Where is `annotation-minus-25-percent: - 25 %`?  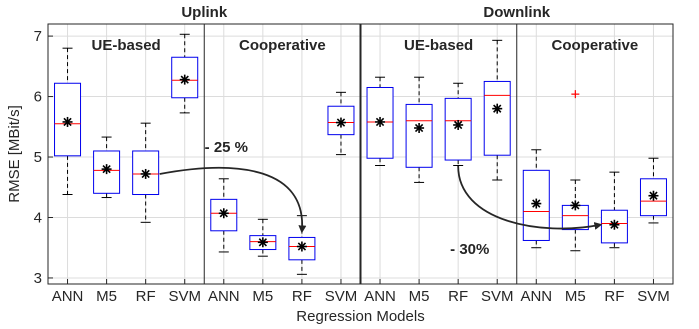 annotation-minus-25-percent: - 25 % is located at coordinates (226, 147).